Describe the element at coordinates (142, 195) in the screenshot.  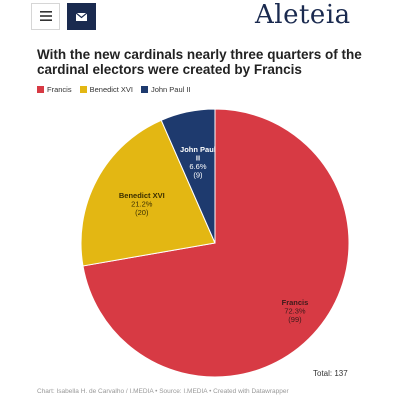
I see `slice-name-label: Benedict XVI` at that location.